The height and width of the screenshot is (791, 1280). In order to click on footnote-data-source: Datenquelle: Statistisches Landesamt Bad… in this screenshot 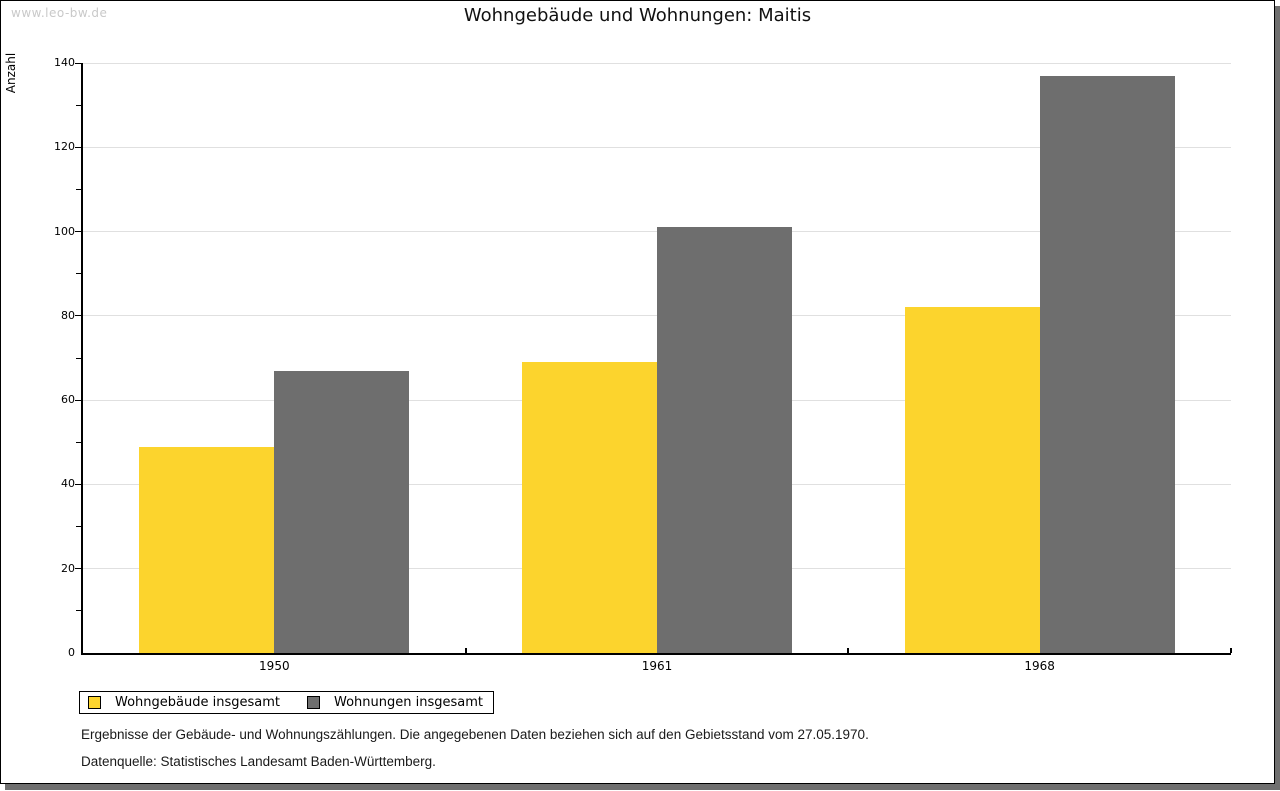, I will do `click(258, 761)`.